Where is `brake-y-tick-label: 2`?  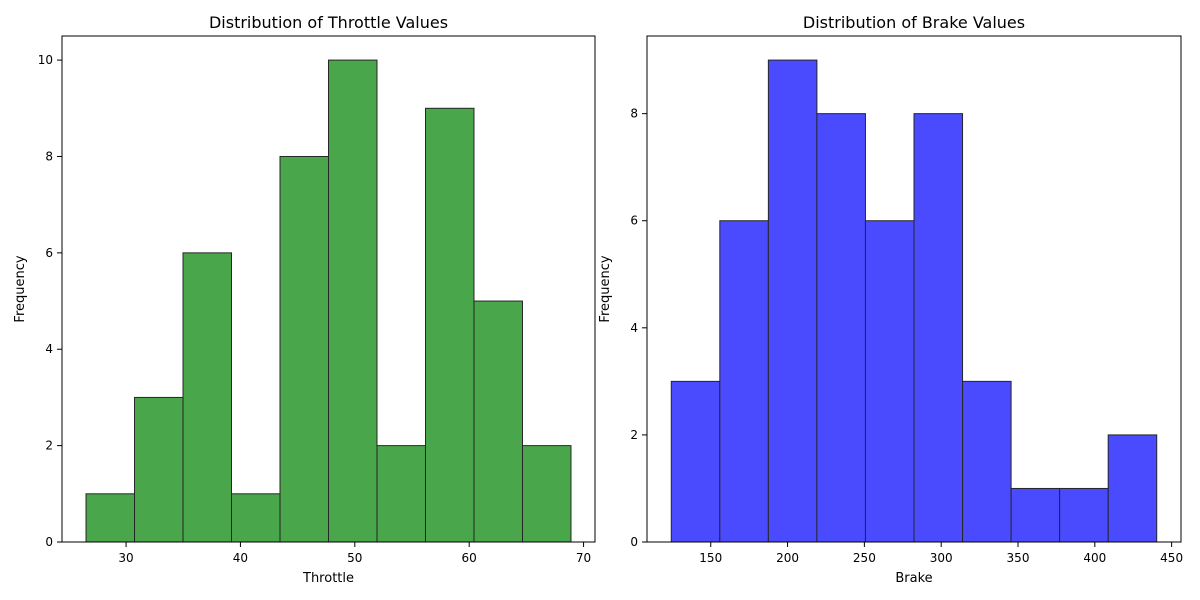 brake-y-tick-label: 2 is located at coordinates (634, 435).